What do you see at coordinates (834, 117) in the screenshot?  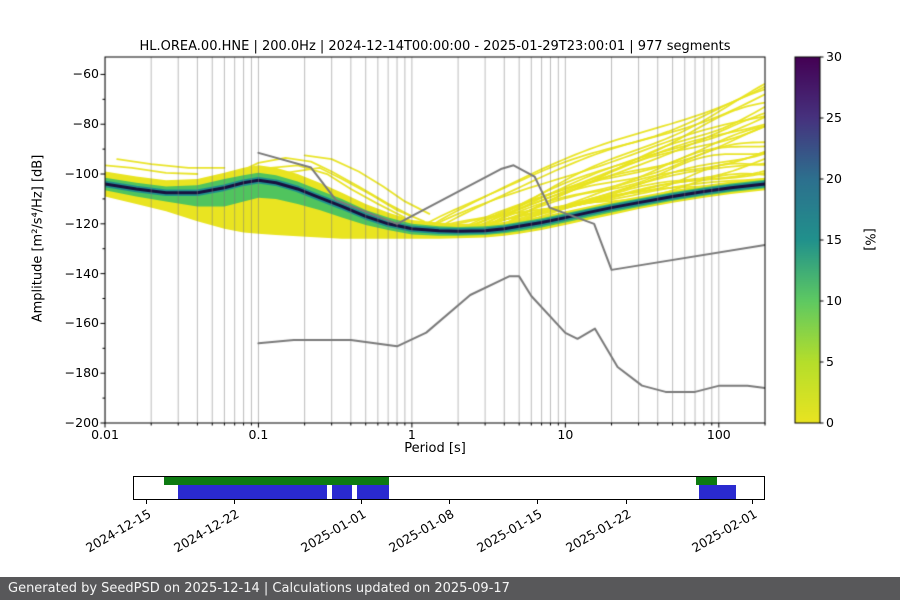 I see `colorbar-tick-label: 25` at bounding box center [834, 117].